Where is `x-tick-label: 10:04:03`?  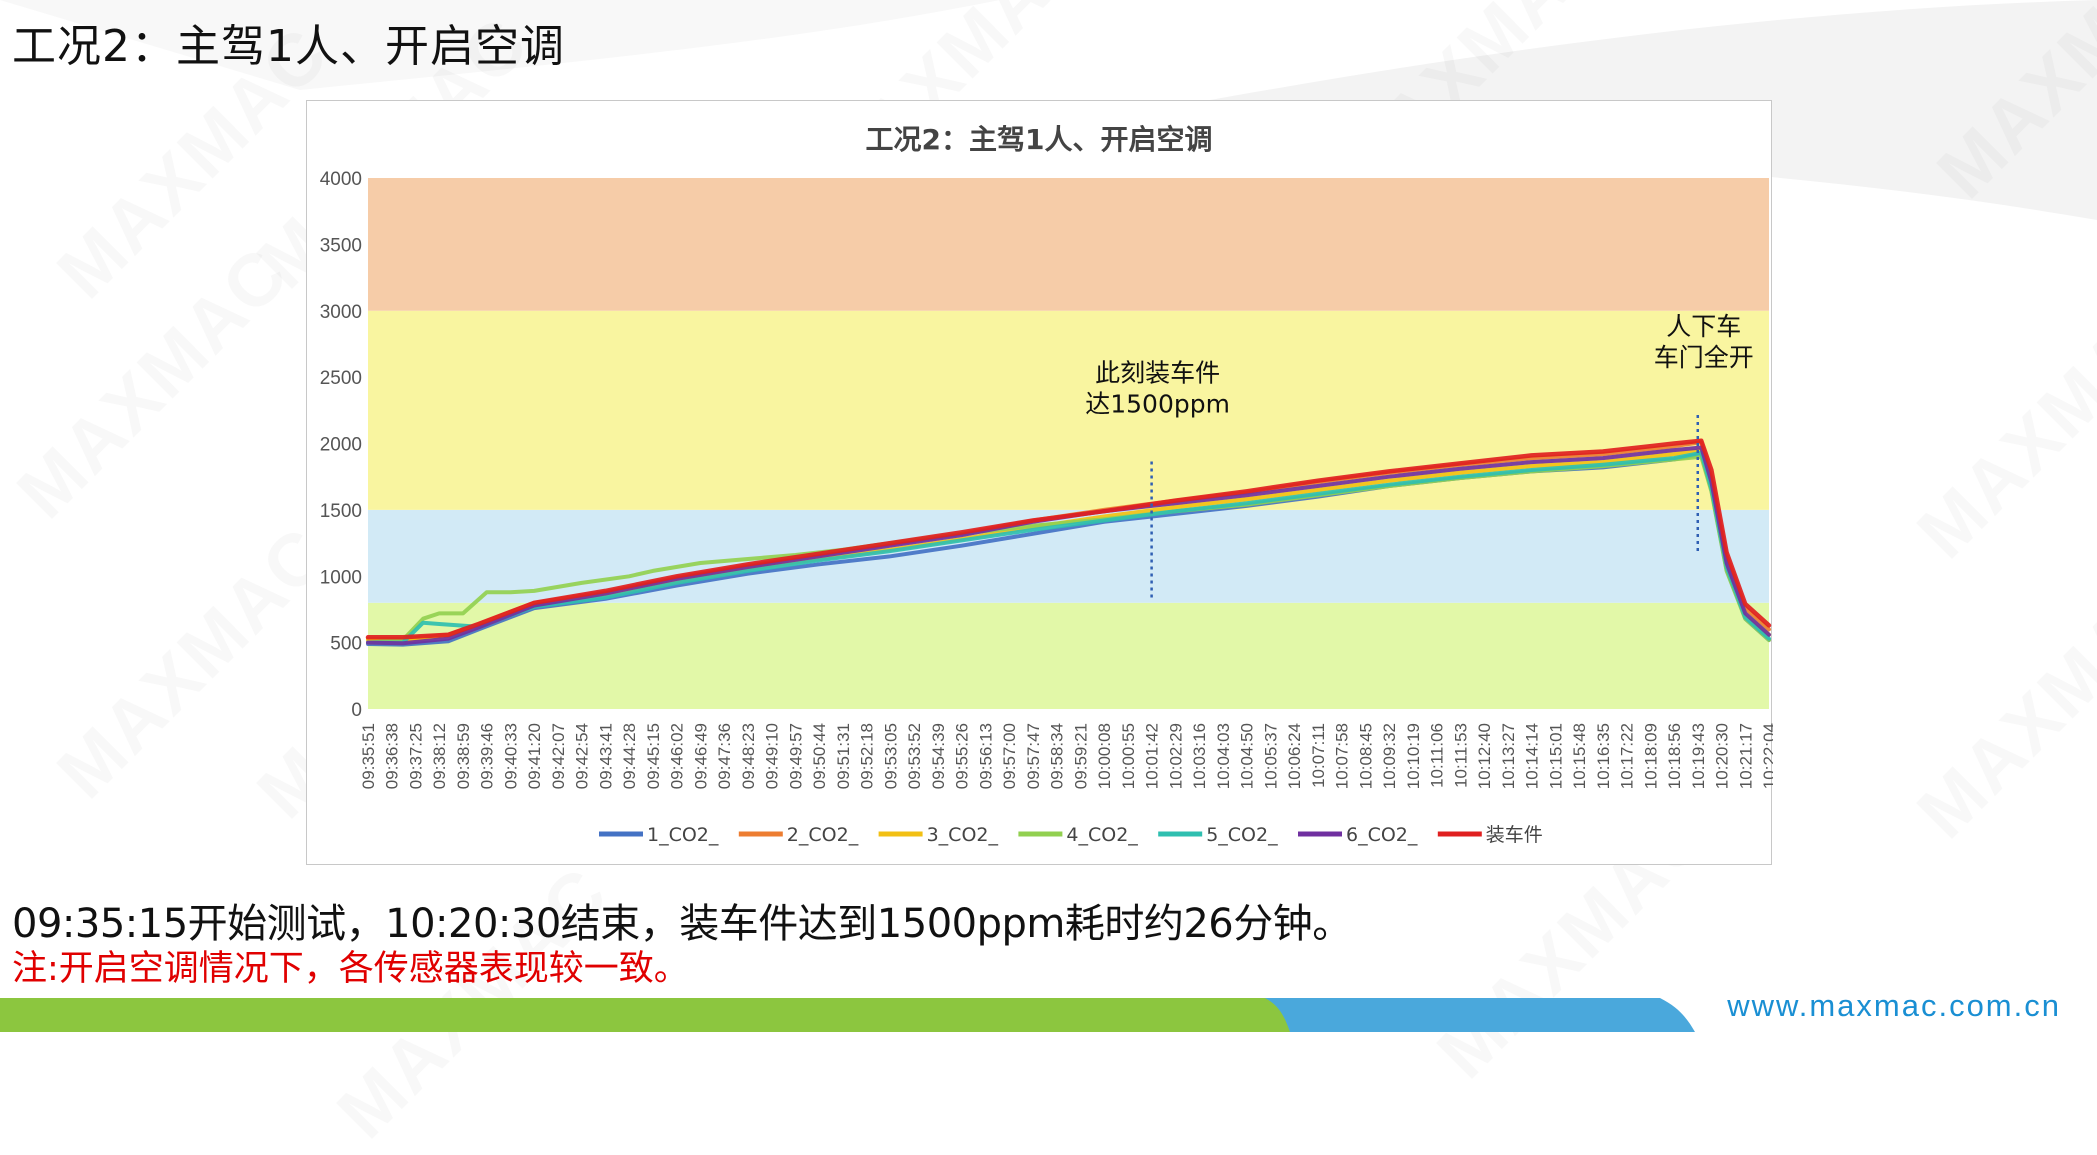 x-tick-label: 10:04:03 is located at coordinates (1223, 756).